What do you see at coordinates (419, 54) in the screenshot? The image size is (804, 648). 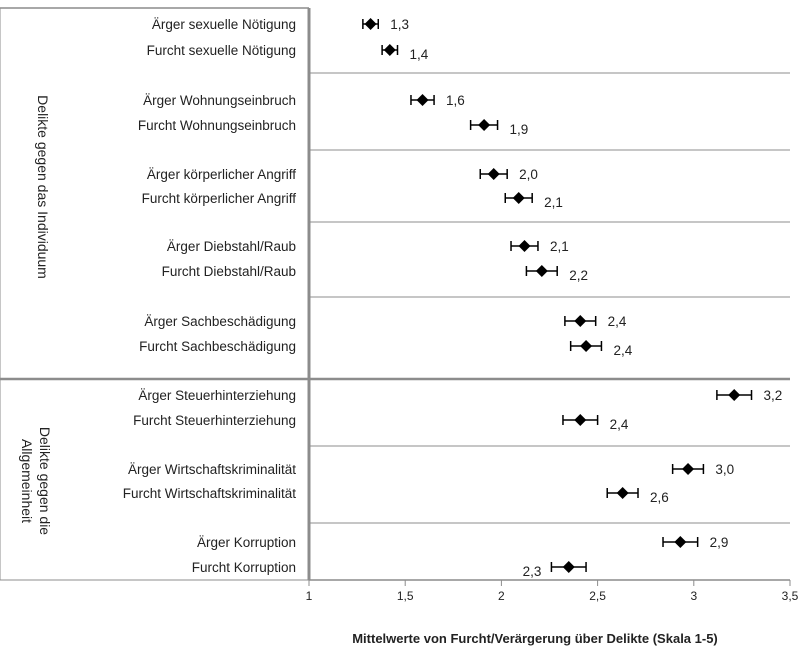 I see `data-label: 1,4` at bounding box center [419, 54].